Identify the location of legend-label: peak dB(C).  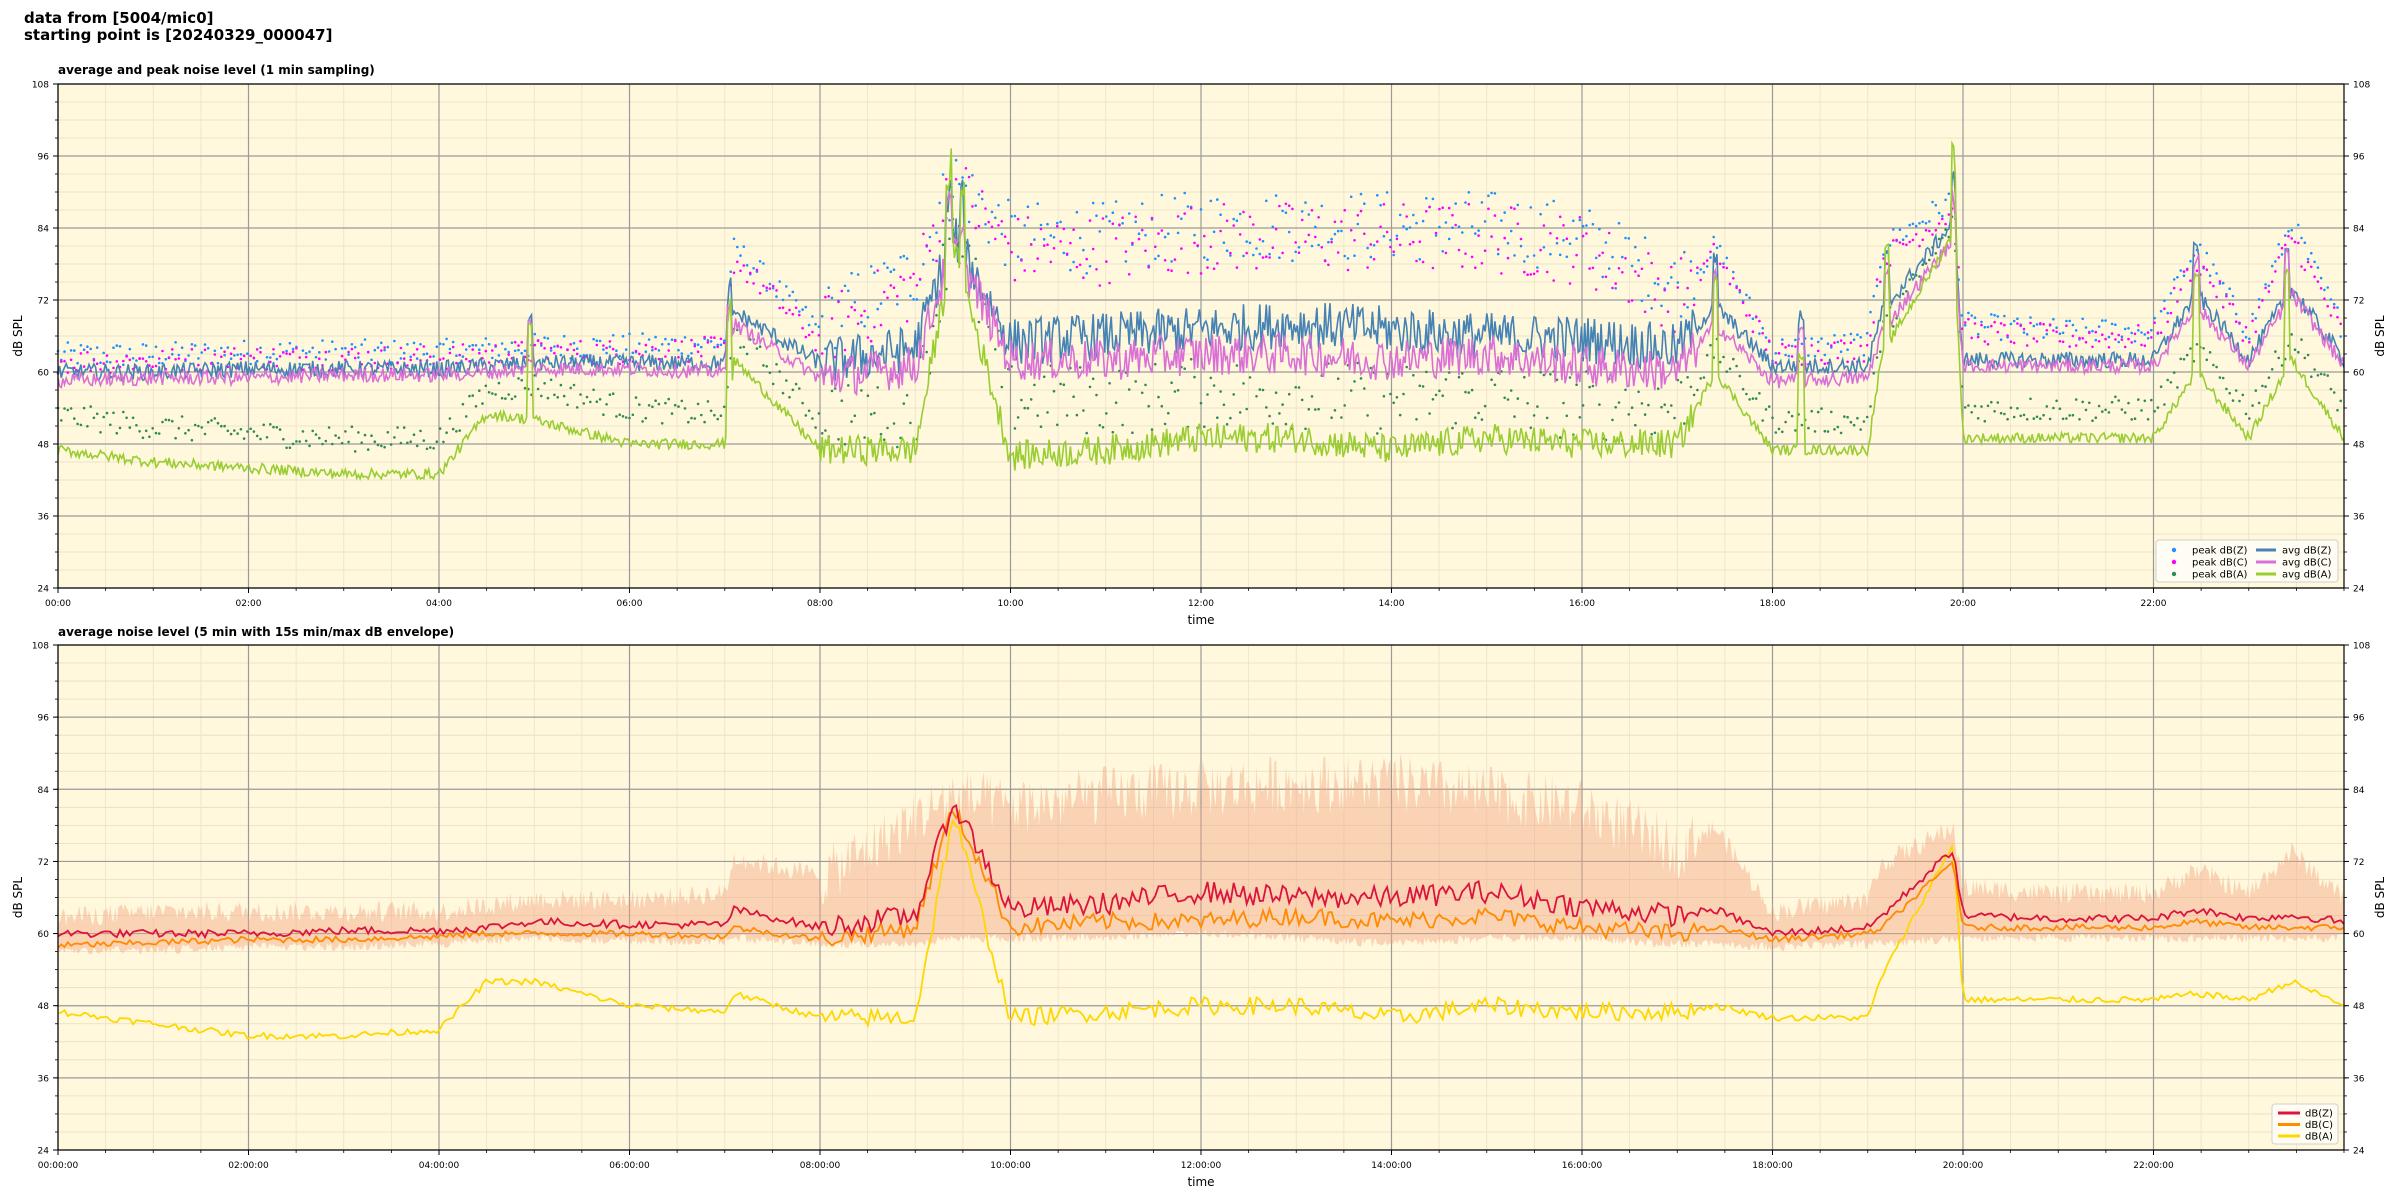
(2220, 563).